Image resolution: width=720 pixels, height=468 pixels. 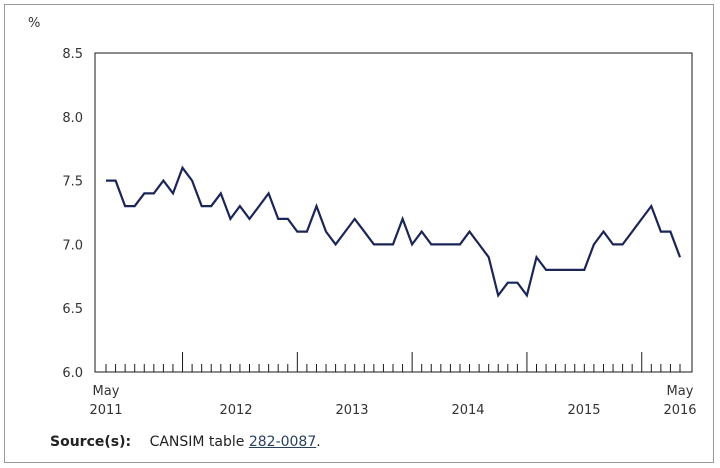 What do you see at coordinates (197, 442) in the screenshot?
I see `source-text: CANSIM table` at bounding box center [197, 442].